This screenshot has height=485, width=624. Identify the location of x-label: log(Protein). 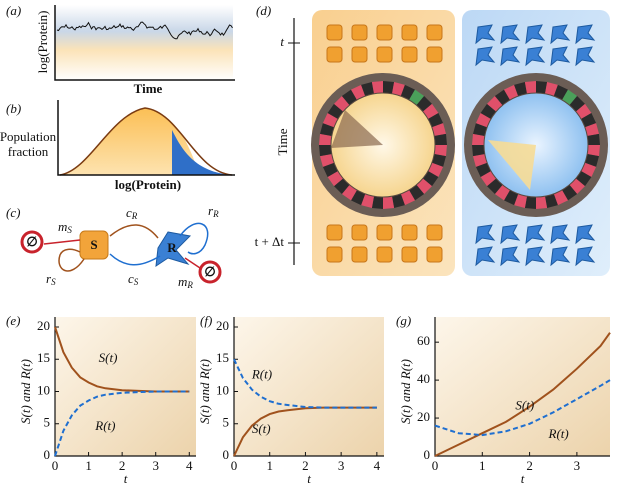
(148, 184).